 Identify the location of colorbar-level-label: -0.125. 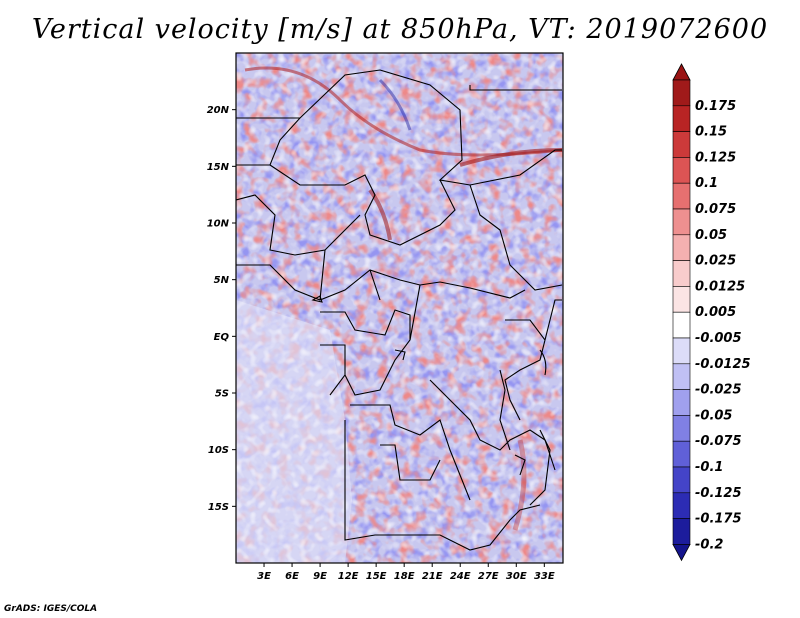
(718, 493).